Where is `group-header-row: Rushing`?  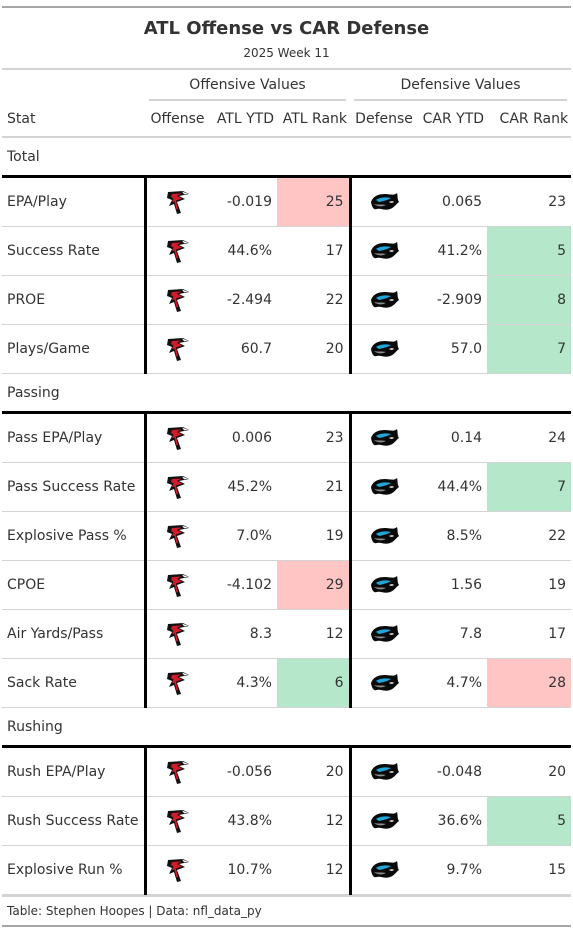 group-header-row: Rushing is located at coordinates (287, 727).